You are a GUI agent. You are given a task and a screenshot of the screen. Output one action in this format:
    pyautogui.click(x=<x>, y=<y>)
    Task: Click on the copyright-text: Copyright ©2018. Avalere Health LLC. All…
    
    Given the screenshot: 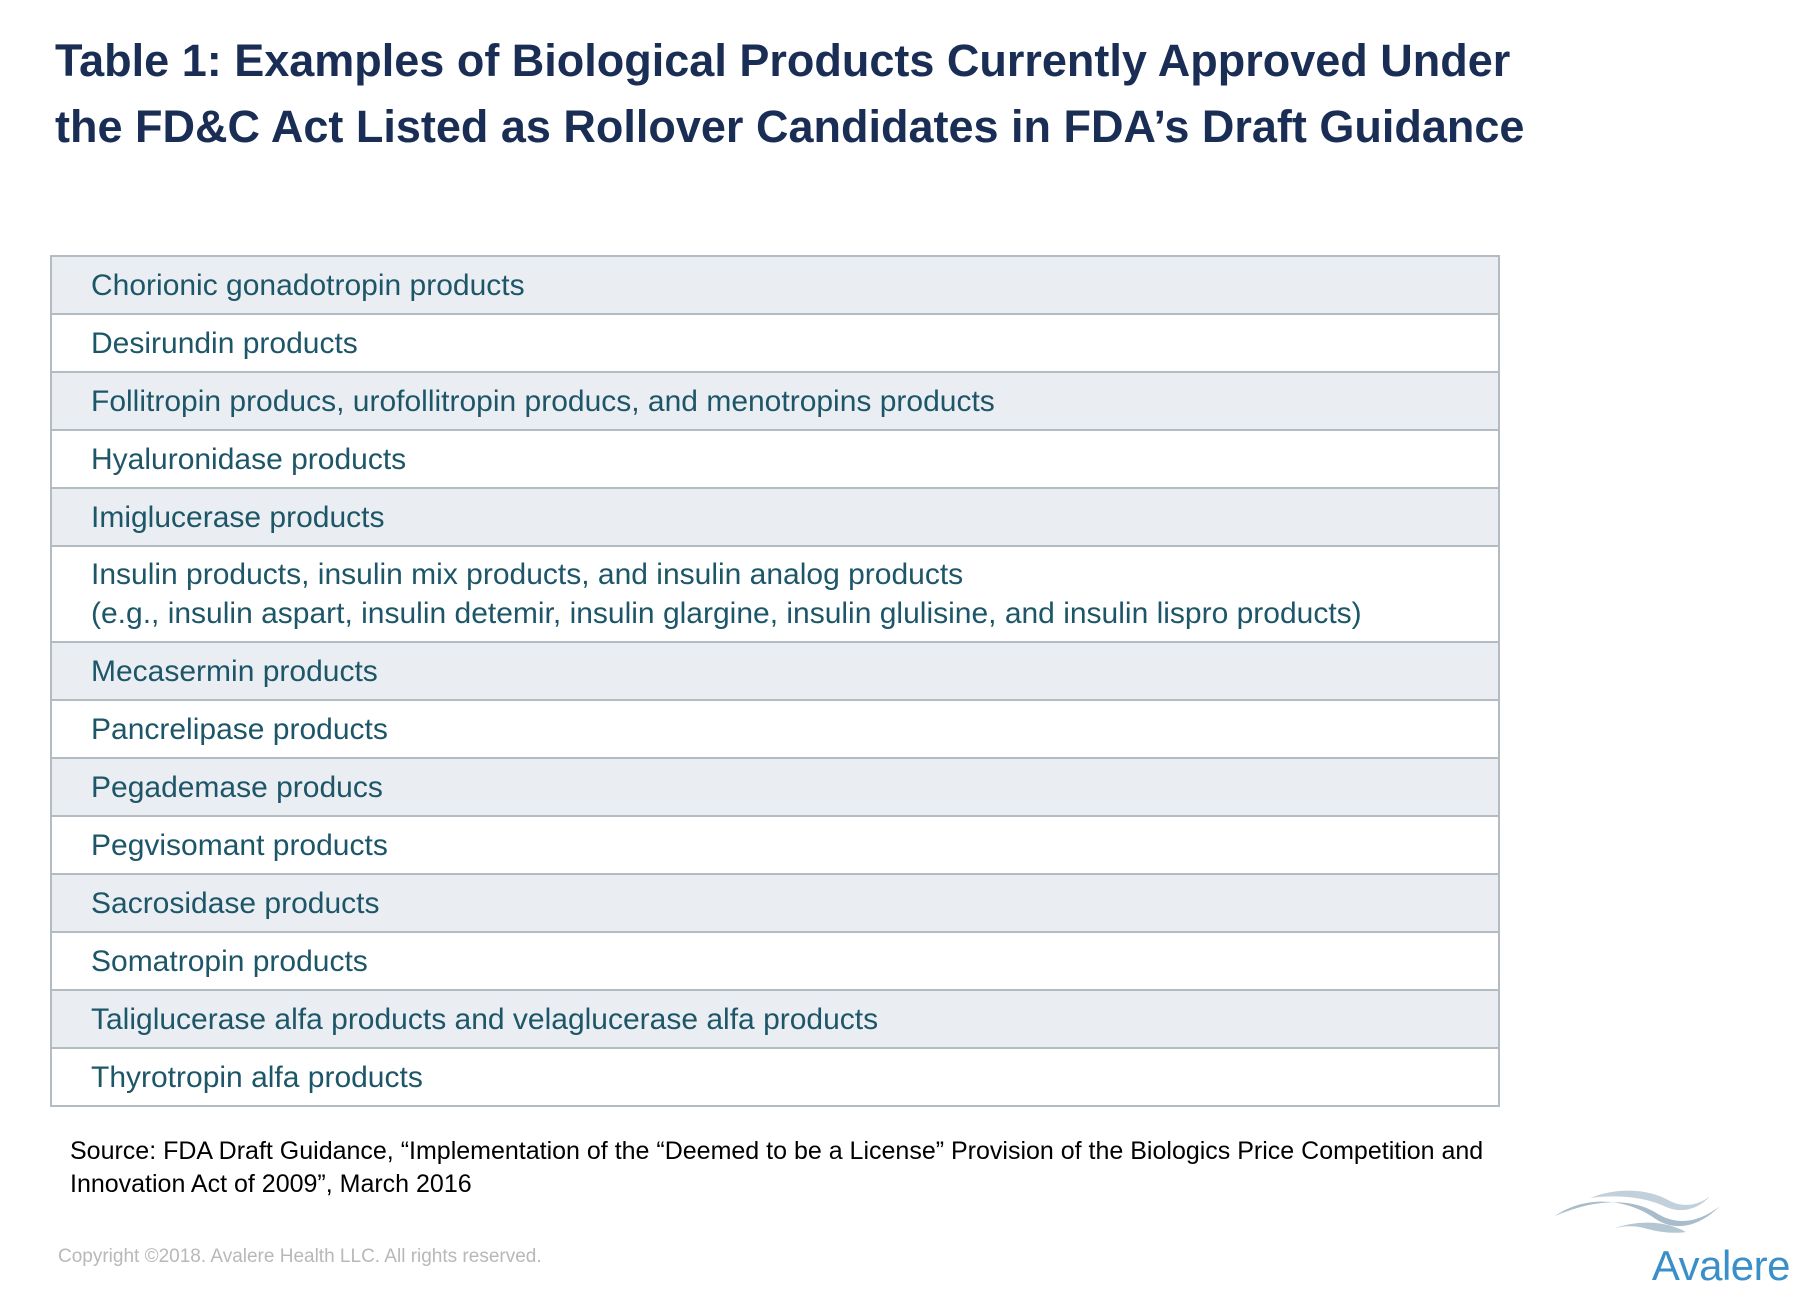 What is the action you would take?
    pyautogui.click(x=300, y=1256)
    